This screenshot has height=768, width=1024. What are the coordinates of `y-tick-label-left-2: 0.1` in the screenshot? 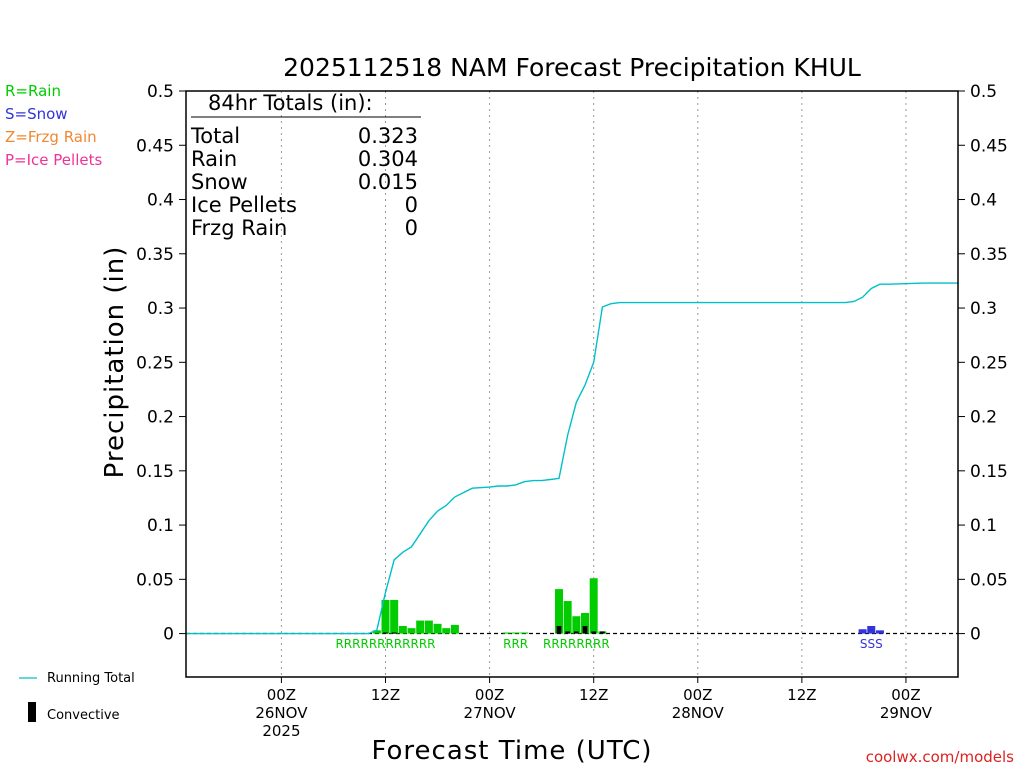 It's located at (160, 526).